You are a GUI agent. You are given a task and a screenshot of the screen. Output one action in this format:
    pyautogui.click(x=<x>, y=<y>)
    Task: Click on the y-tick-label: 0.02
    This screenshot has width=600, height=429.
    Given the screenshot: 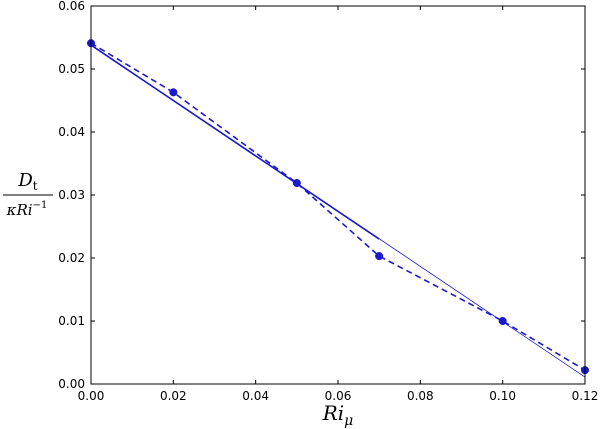 What is the action you would take?
    pyautogui.click(x=71, y=258)
    